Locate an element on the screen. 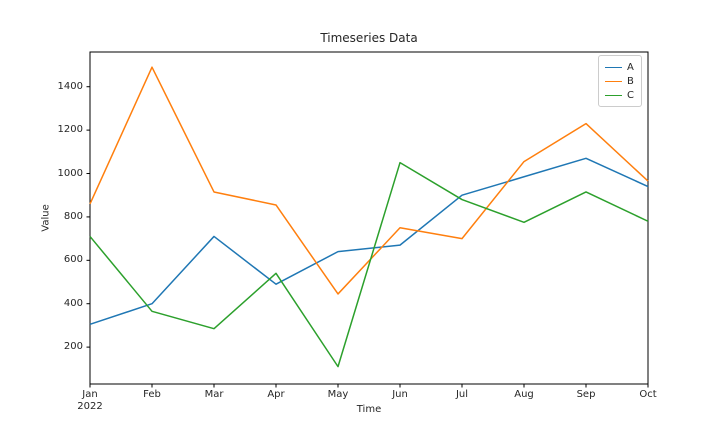 The image size is (720, 432). legend-item-B: B is located at coordinates (619, 81).